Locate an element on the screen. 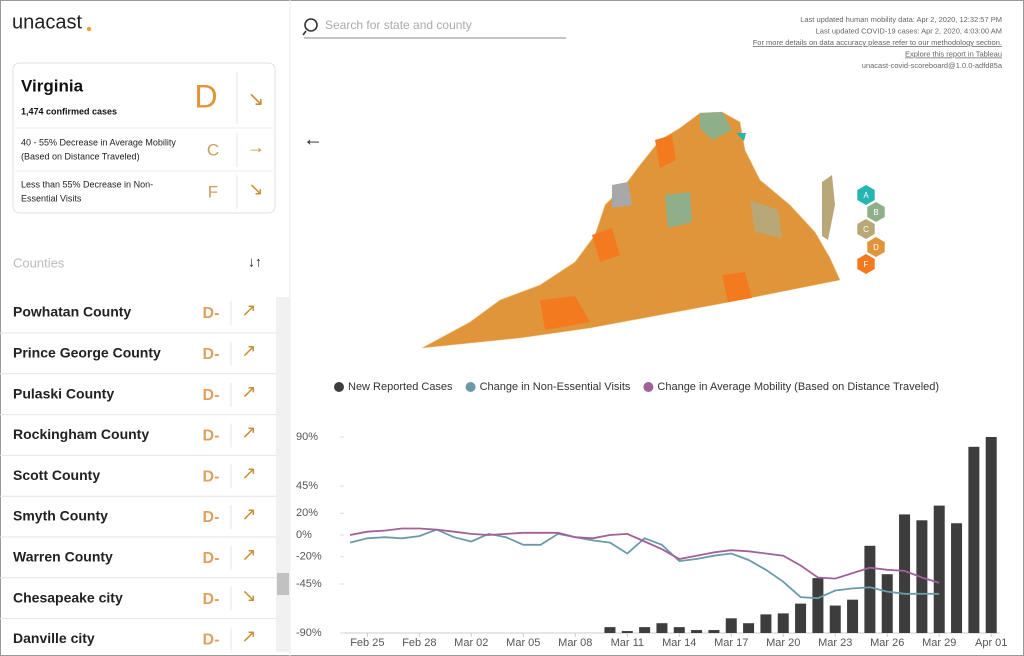 Image resolution: width=1024 pixels, height=656 pixels. line is located at coordinates (644, 564).